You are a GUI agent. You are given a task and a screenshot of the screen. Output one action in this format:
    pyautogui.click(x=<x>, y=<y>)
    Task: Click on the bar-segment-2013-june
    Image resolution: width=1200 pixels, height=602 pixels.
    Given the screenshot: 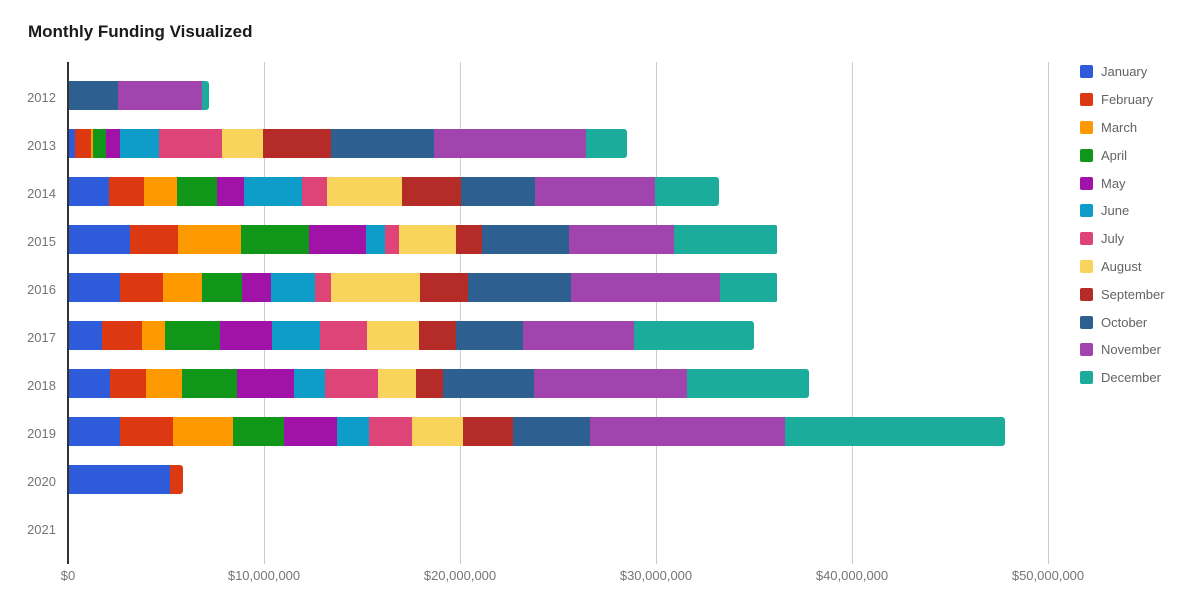 What is the action you would take?
    pyautogui.click(x=139, y=143)
    